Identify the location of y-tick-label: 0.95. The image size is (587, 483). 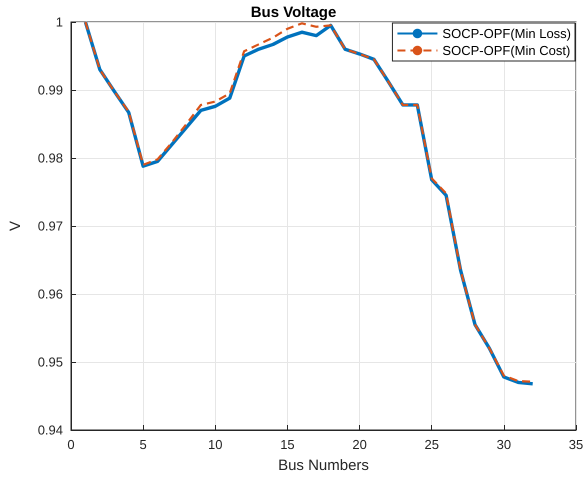
(50, 362).